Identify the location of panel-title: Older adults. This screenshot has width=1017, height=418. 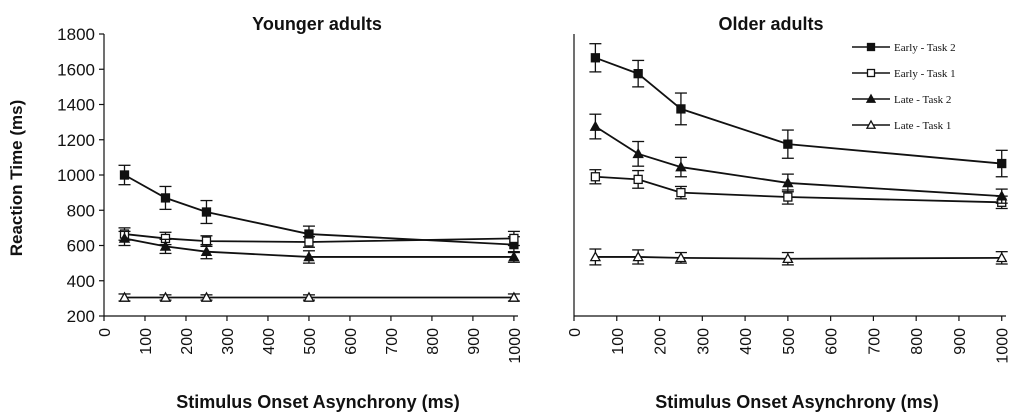
(770, 24).